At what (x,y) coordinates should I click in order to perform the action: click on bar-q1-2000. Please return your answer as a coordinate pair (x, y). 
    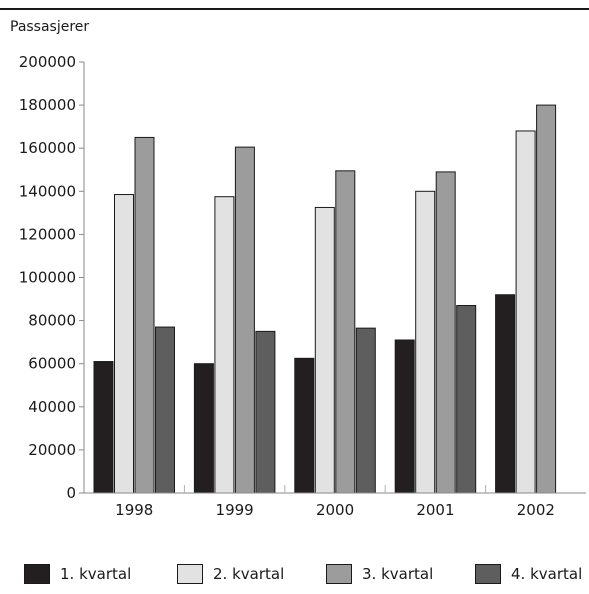
    Looking at the image, I should click on (304, 425).